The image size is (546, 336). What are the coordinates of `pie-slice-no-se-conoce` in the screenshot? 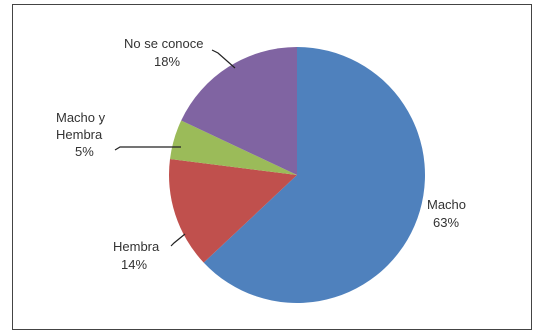 It's located at (239, 110).